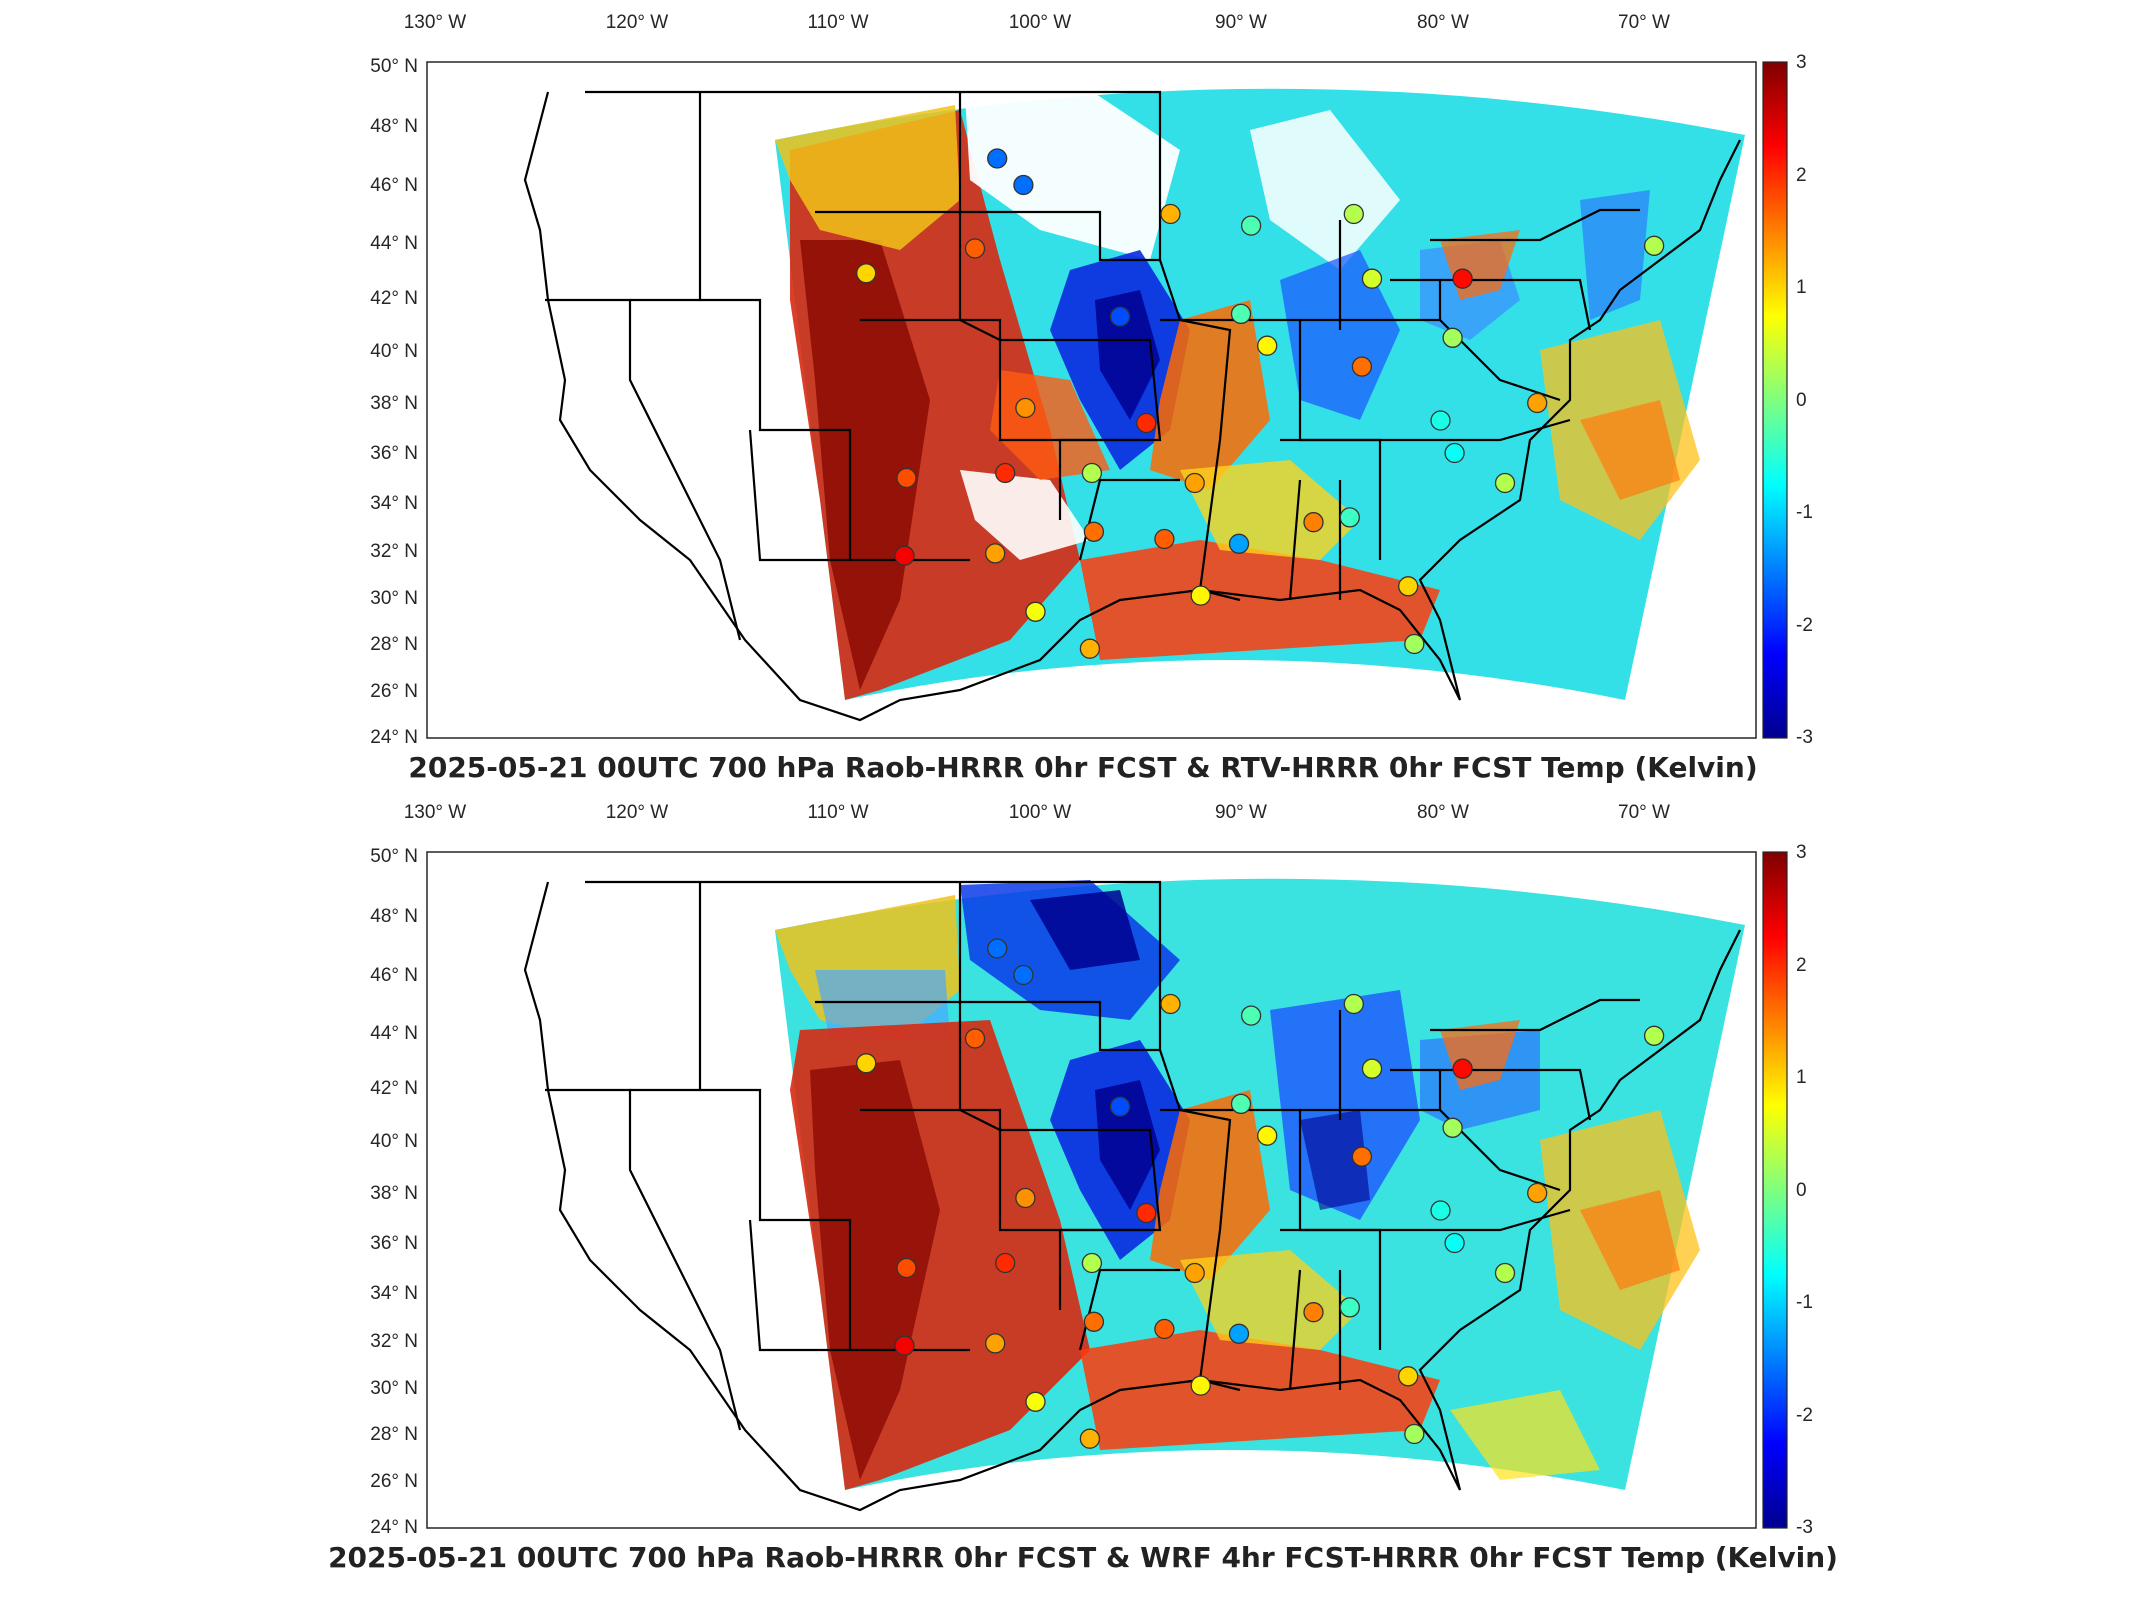 This screenshot has width=2133, height=1600. I want to click on lat-tick: 28° N, so click(394, 644).